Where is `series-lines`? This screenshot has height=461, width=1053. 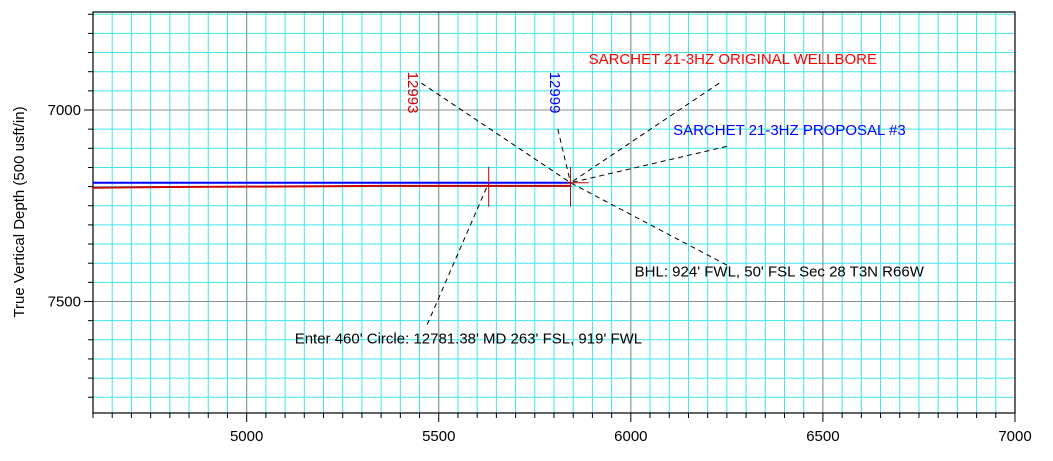
series-lines is located at coordinates (332, 185).